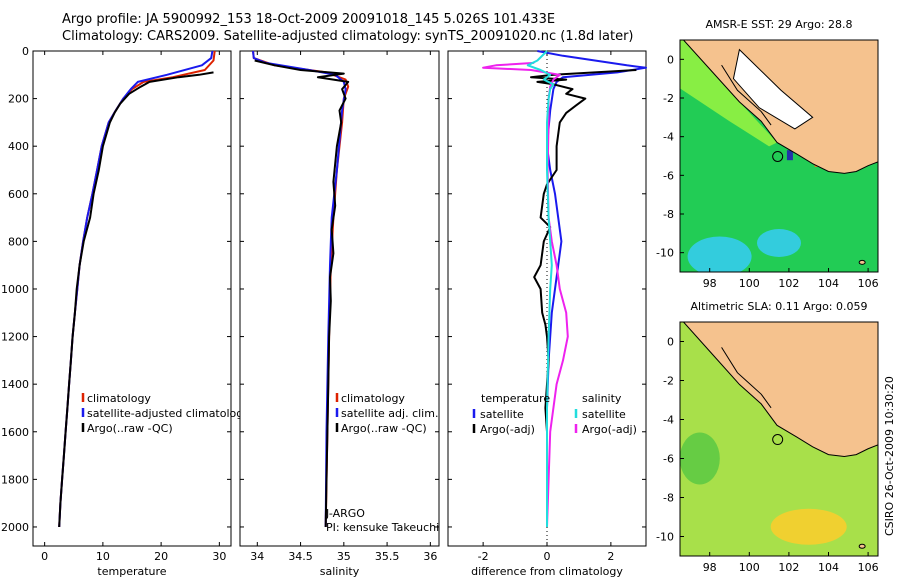 The width and height of the screenshot is (900, 580). Describe the element at coordinates (131, 571) in the screenshot. I see `x-axis-label: temperature` at that location.